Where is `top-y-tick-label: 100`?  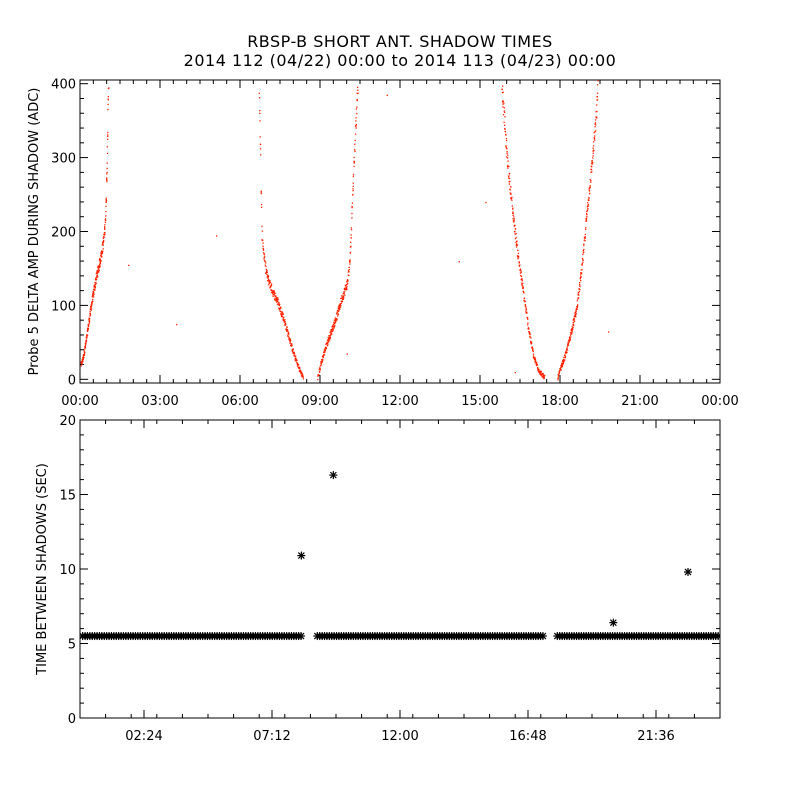 top-y-tick-label: 100 is located at coordinates (63, 306).